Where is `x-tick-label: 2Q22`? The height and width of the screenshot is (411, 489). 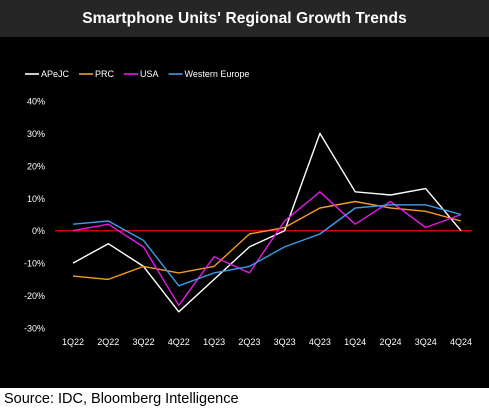 x-tick-label: 2Q22 is located at coordinates (108, 342).